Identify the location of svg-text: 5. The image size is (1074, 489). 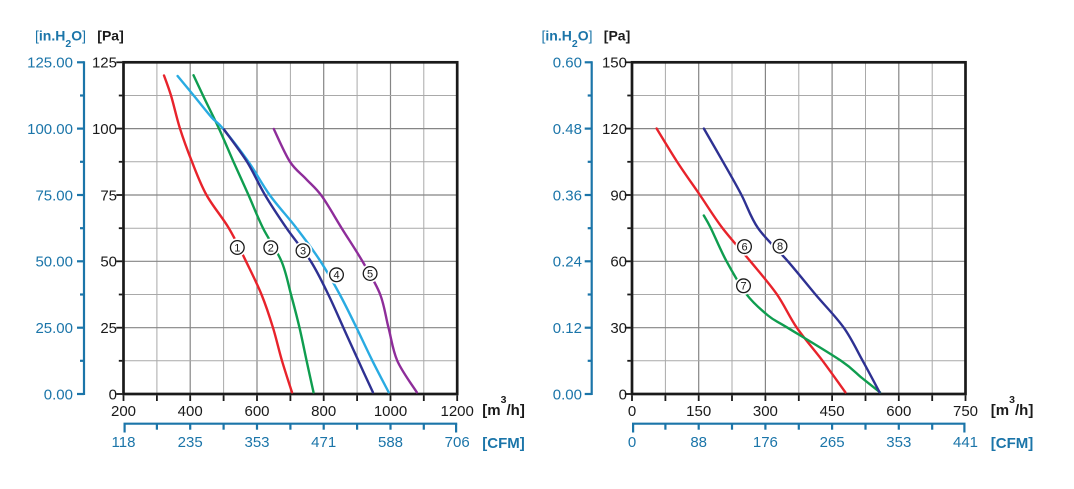
(370, 274).